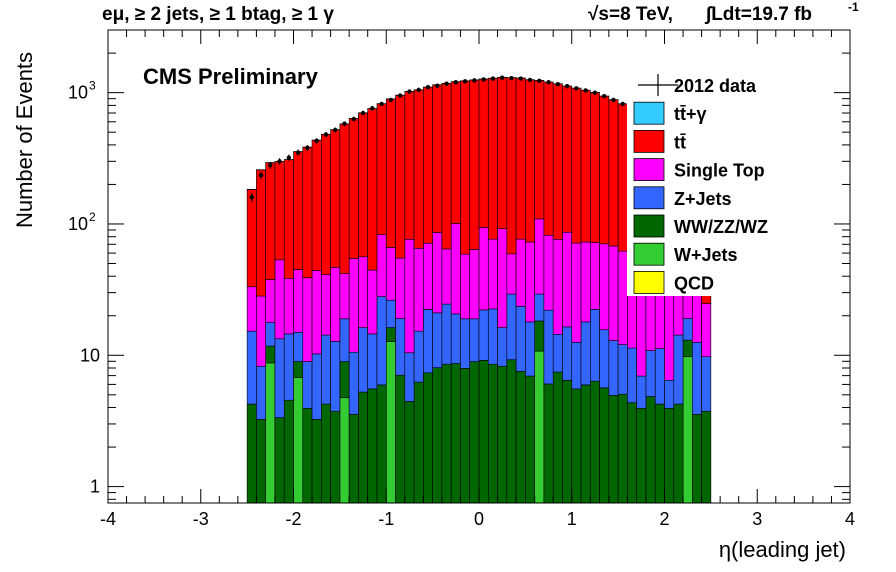  I want to click on legend-entry: Single Top, so click(699, 170).